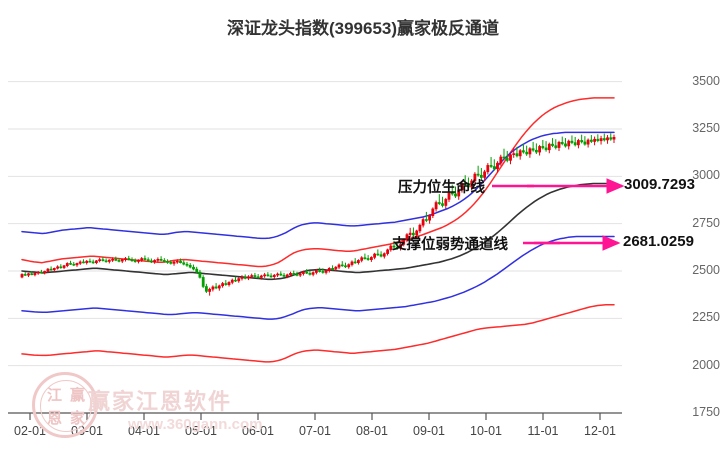 Image resolution: width=726 pixels, height=450 pixels. What do you see at coordinates (543, 431) in the screenshot?
I see `x-axis-tick: 11-01` at bounding box center [543, 431].